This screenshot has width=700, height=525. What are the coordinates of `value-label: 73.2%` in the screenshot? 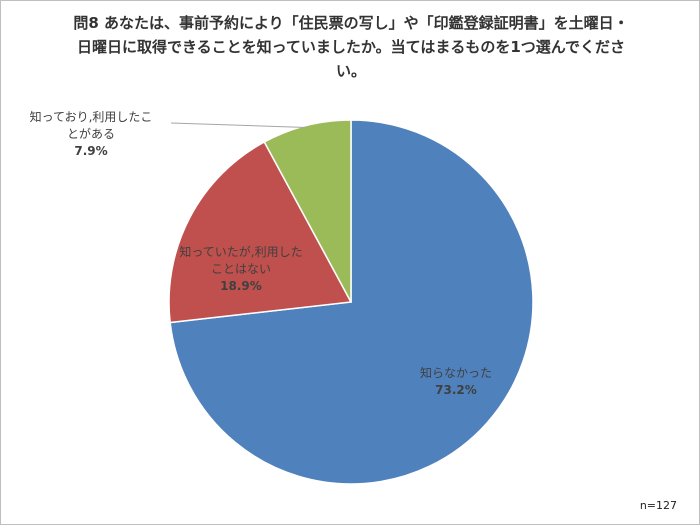 It's located at (456, 390).